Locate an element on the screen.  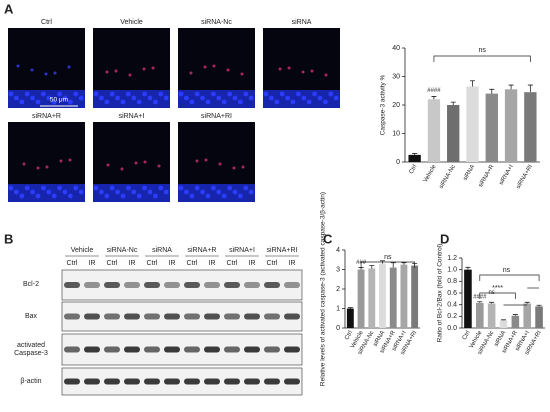
panel-letter: C is located at coordinates (328, 238).